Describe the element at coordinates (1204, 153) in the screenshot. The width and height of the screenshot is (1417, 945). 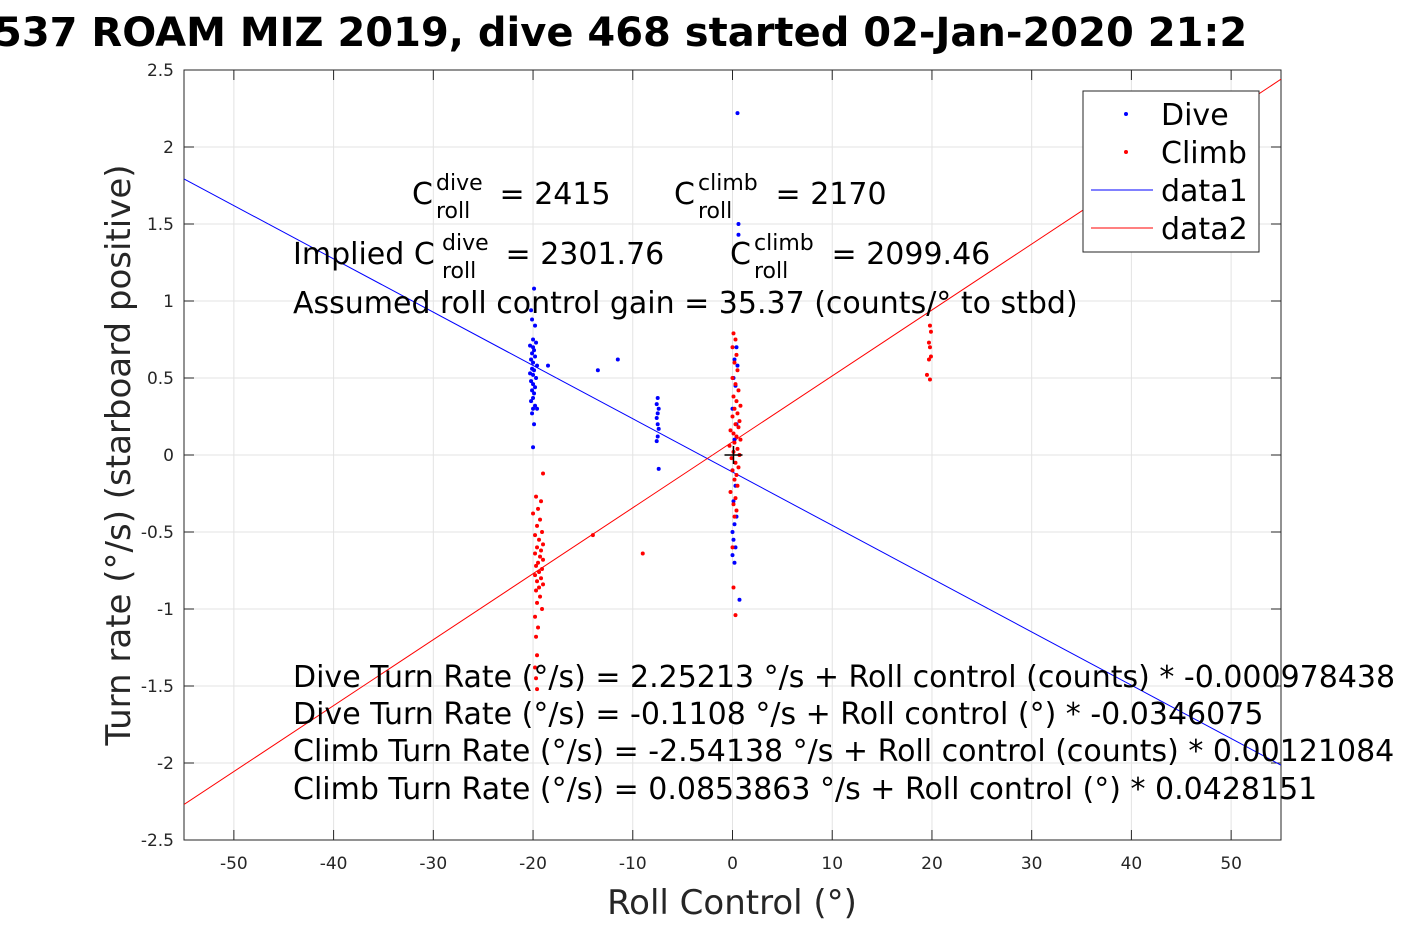
I see `legend-label-climb: Climb` at that location.